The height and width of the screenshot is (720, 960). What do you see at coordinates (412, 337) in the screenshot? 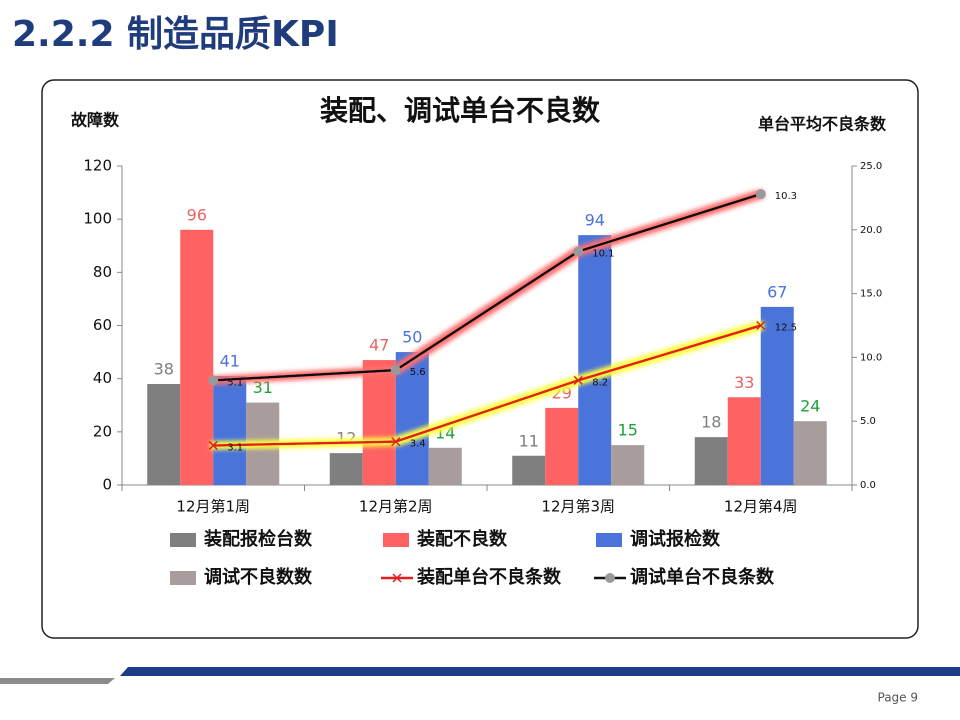
I see `bar-label: 50` at bounding box center [412, 337].